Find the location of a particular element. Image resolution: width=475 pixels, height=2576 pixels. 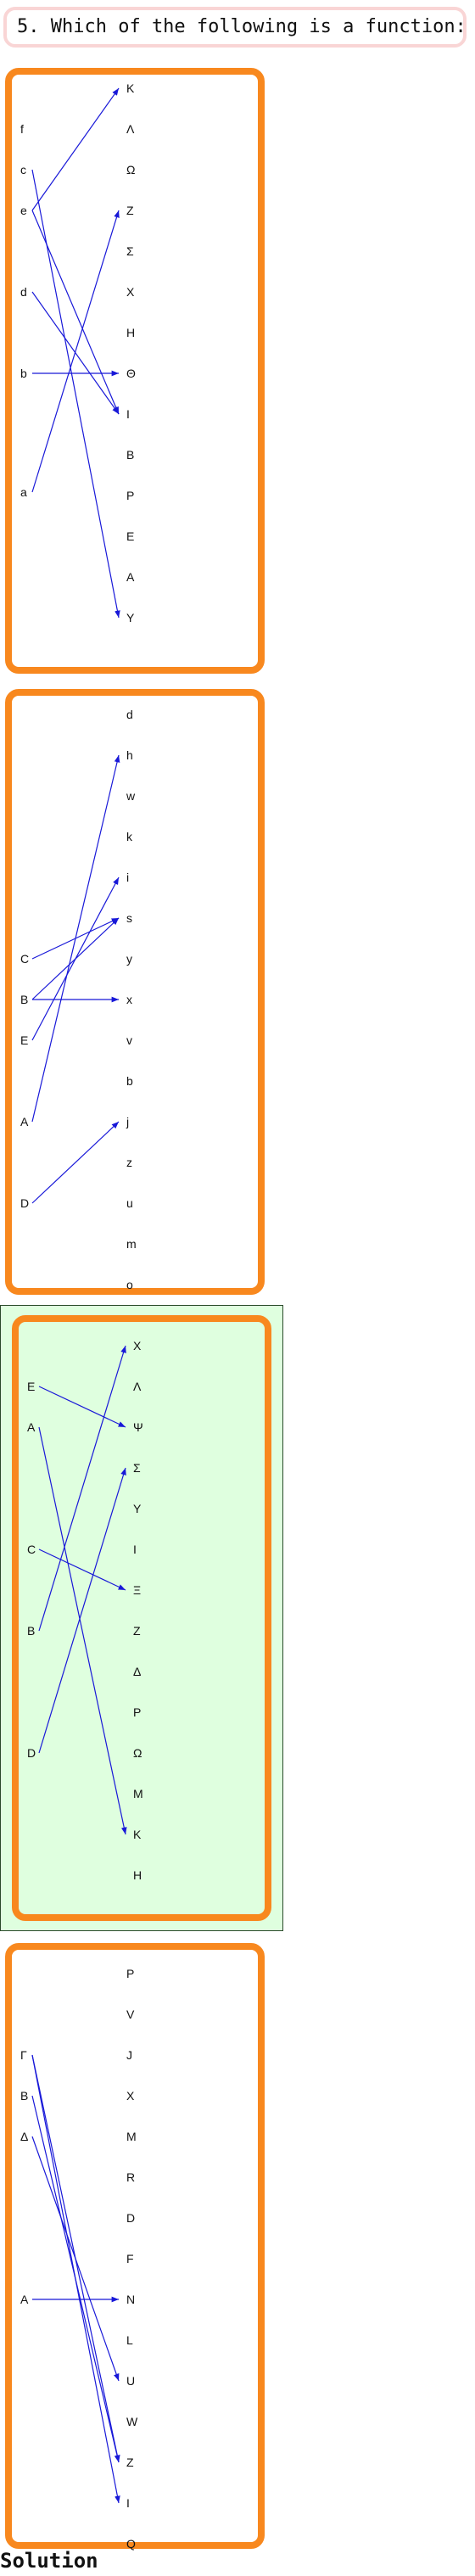

domain-label: b is located at coordinates (23, 373).